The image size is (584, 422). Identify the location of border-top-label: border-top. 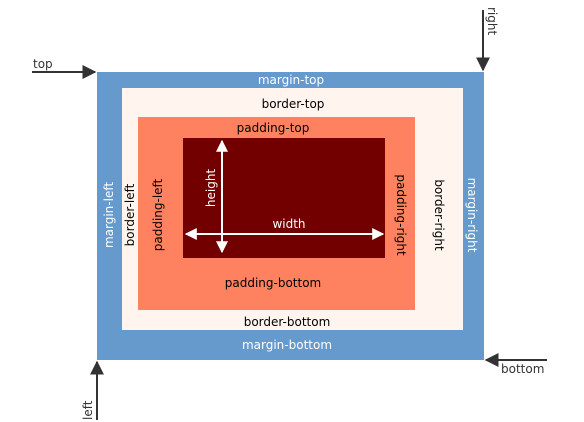
(293, 104).